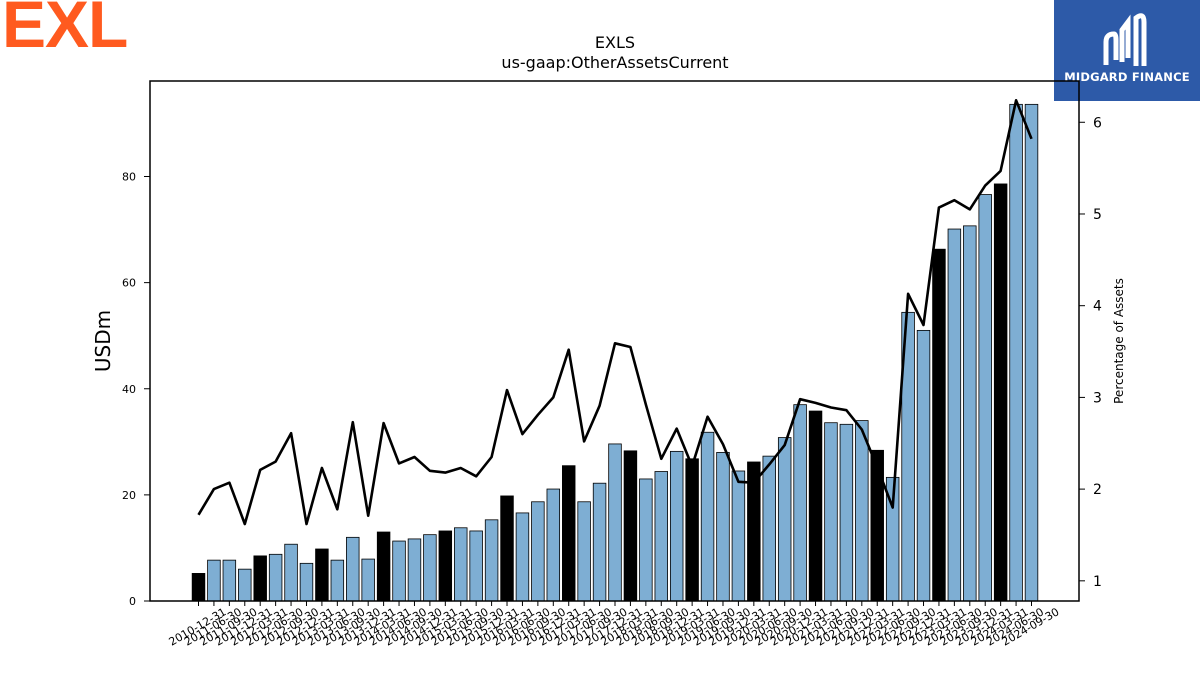  I want to click on y-tick-label: 80, so click(129, 177).